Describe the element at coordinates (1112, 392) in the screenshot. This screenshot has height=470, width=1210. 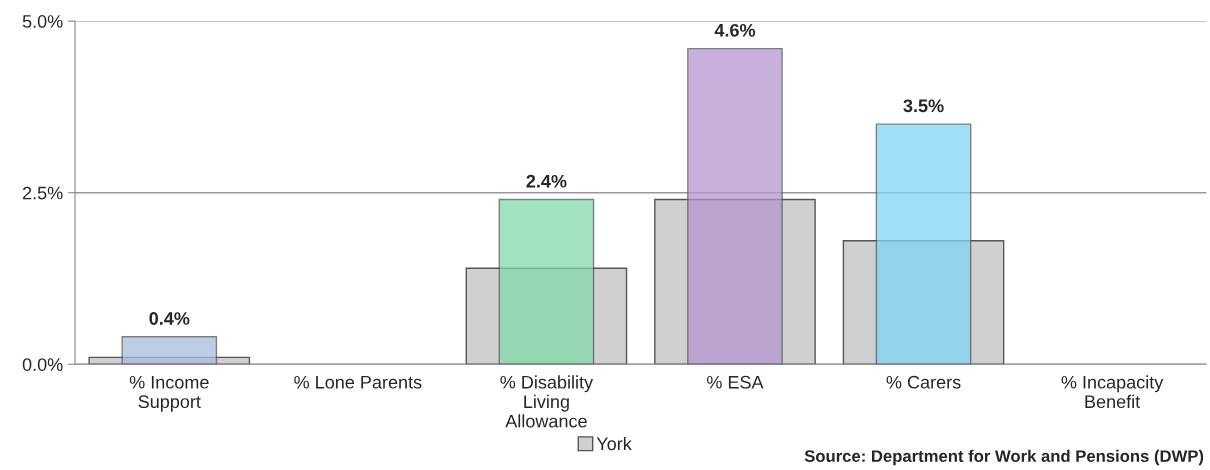
I see `x-tick-label: % Incapacity Benefit` at that location.